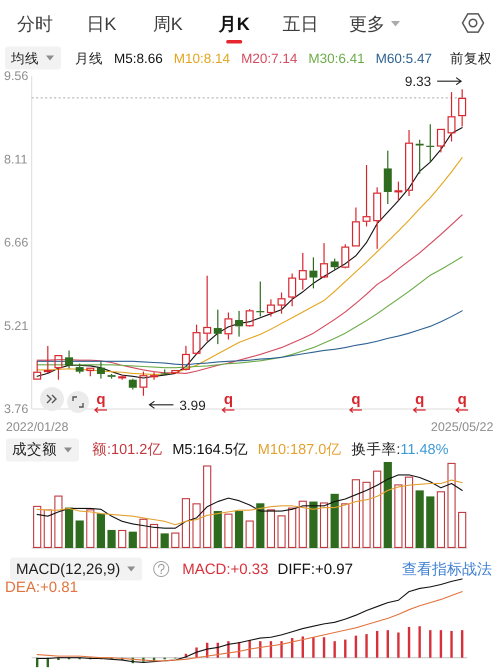 The image size is (500, 670). Describe the element at coordinates (16, 159) in the screenshot. I see `y-tick-label: 8.11` at that location.